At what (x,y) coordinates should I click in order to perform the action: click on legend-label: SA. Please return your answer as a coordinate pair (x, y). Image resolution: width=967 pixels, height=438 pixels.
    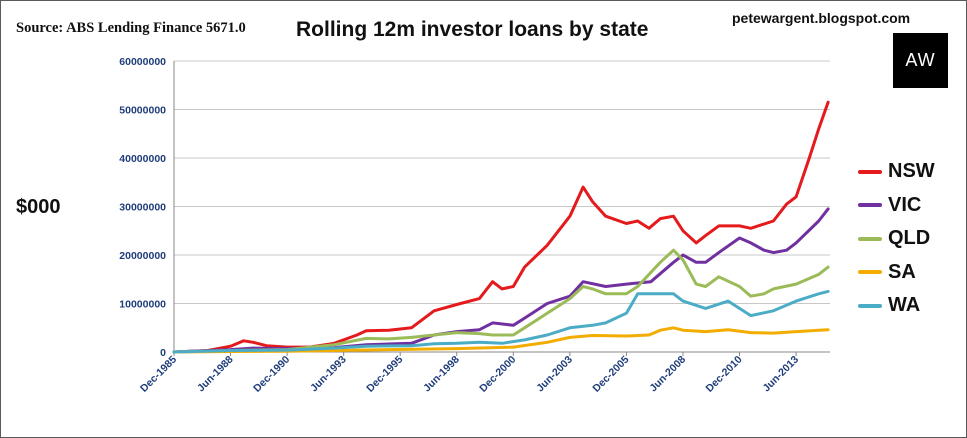
    Looking at the image, I should click on (902, 271).